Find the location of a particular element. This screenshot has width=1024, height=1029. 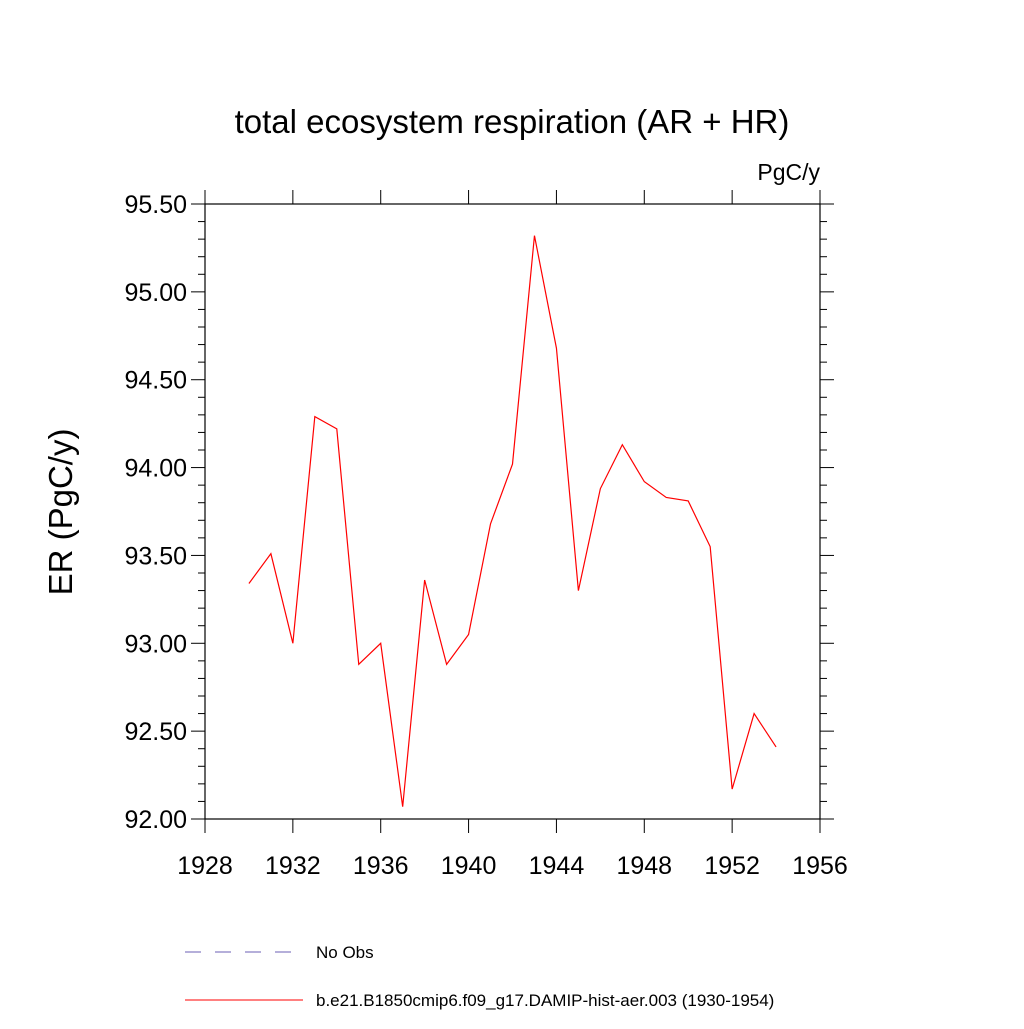

y-tick-label: 95.00 is located at coordinates (155, 293).